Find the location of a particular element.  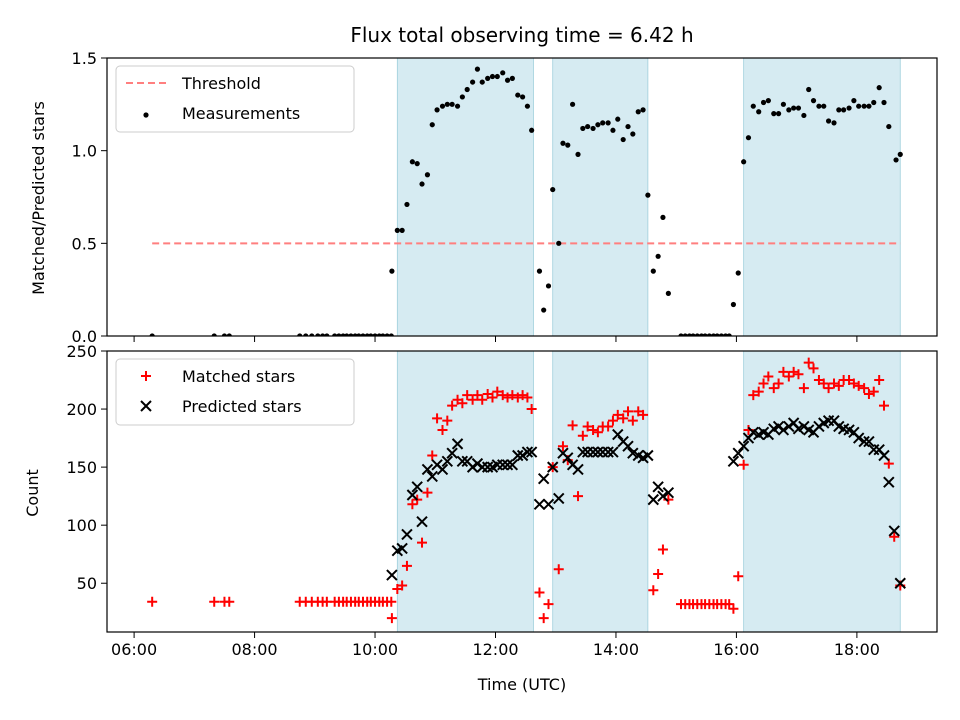

y-tick-label-2: 150 is located at coordinates (81, 467).